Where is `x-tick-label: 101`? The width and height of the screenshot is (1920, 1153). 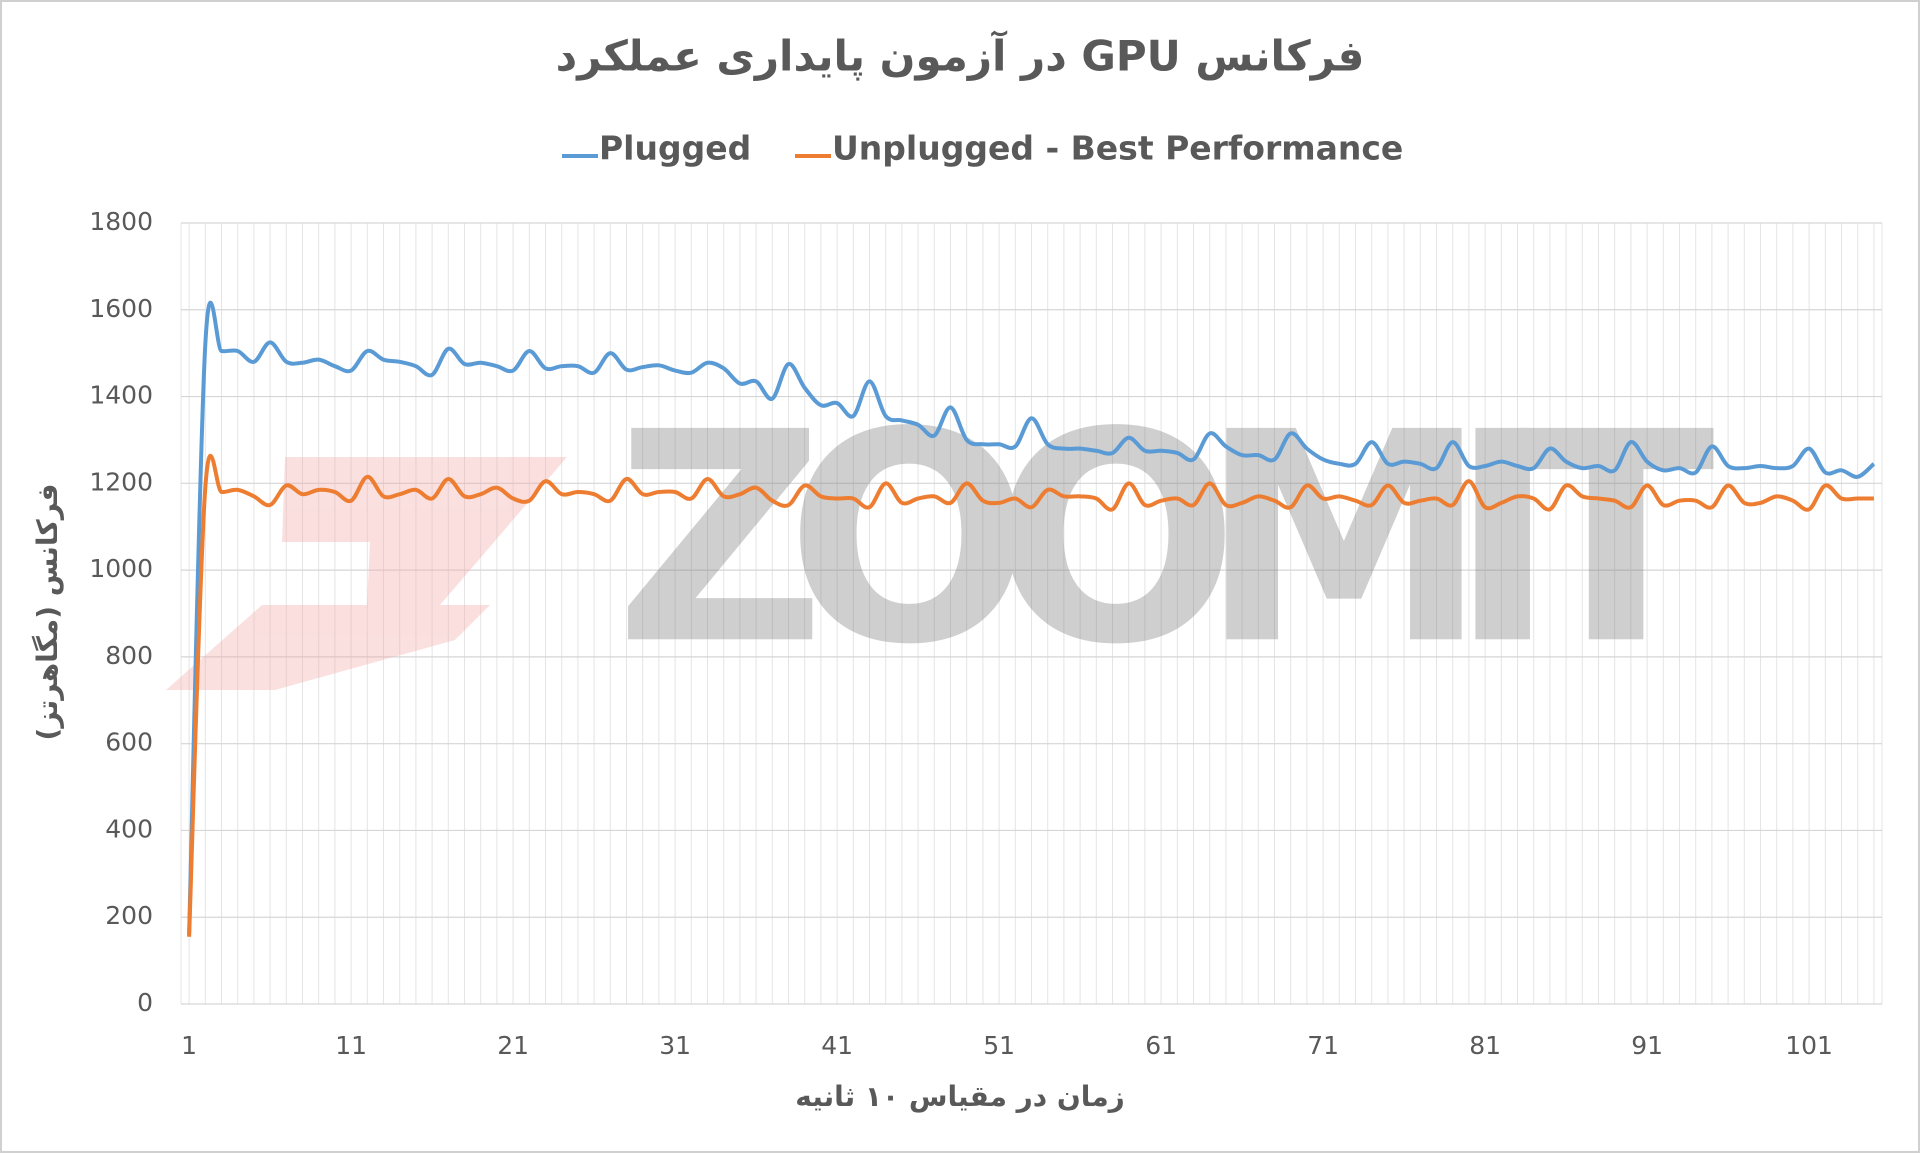 x-tick-label: 101 is located at coordinates (1809, 1045).